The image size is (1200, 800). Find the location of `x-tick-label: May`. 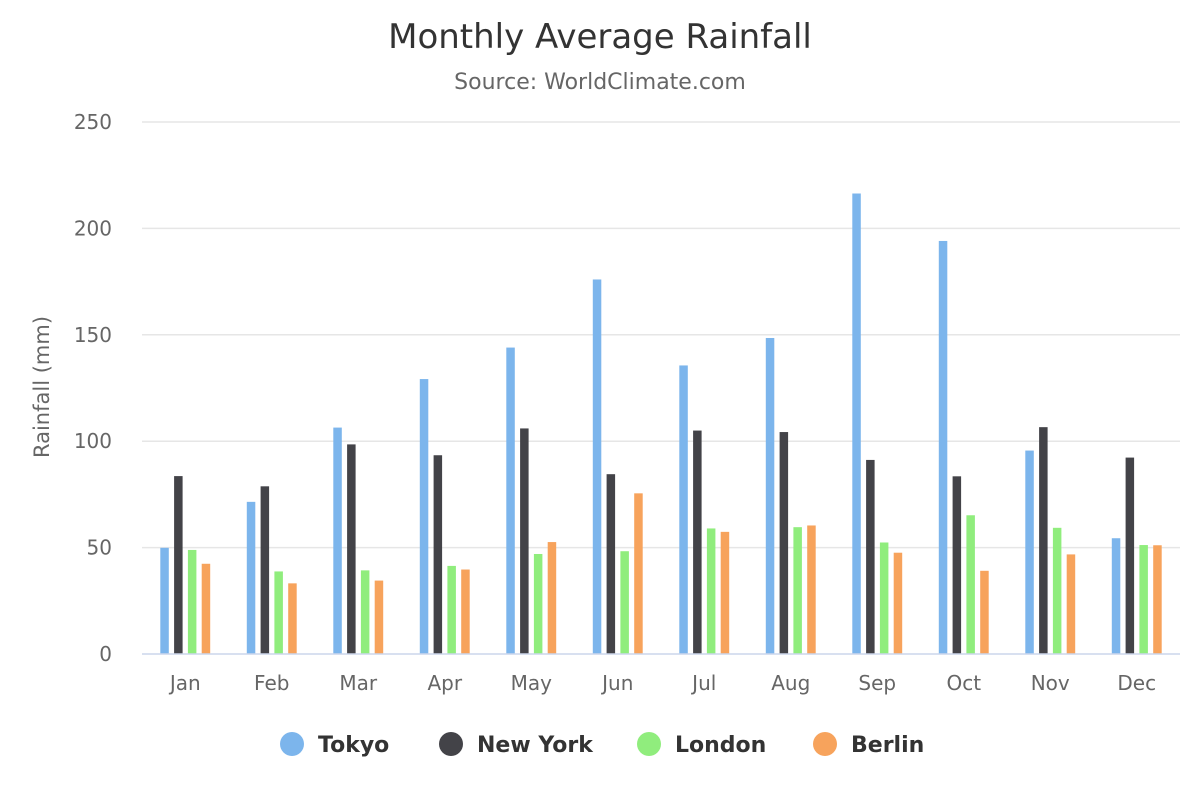

x-tick-label: May is located at coordinates (532, 683).